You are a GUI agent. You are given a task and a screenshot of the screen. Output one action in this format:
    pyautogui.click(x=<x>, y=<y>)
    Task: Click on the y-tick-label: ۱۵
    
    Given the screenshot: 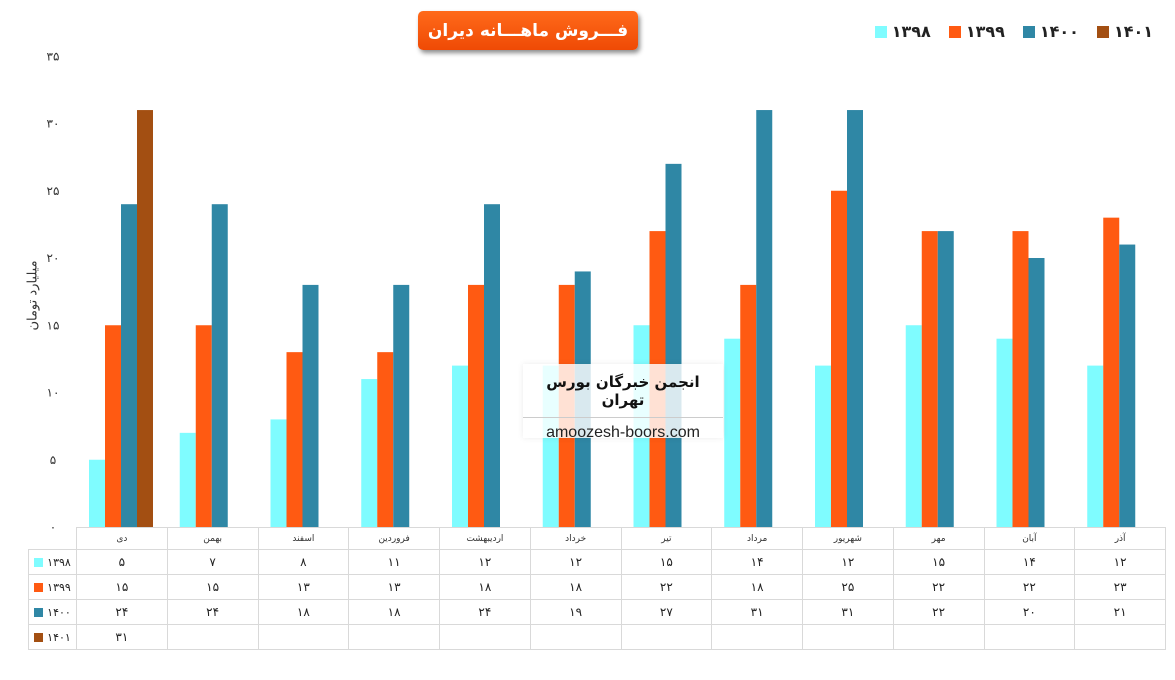 What is the action you would take?
    pyautogui.click(x=53, y=325)
    